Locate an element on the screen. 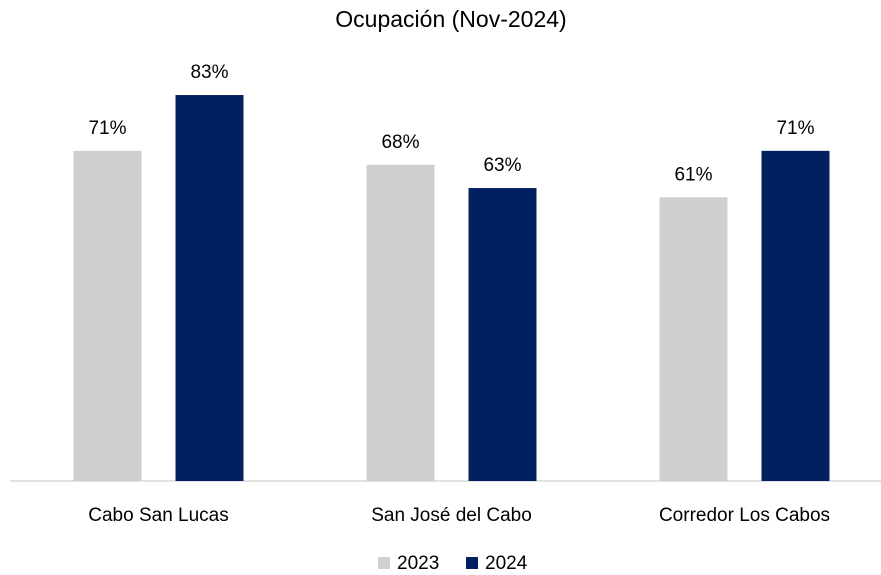 The image size is (881, 575). data-label: 61% is located at coordinates (693, 174).